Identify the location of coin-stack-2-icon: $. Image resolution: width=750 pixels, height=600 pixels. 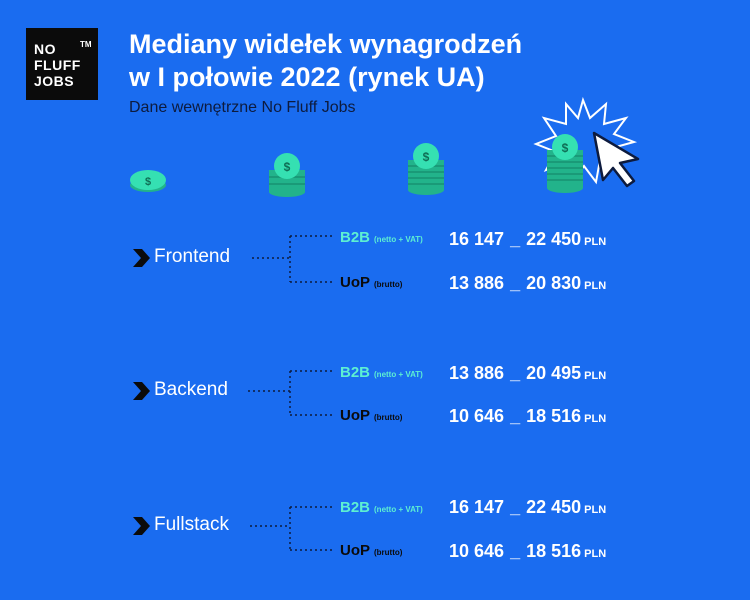
(287, 175).